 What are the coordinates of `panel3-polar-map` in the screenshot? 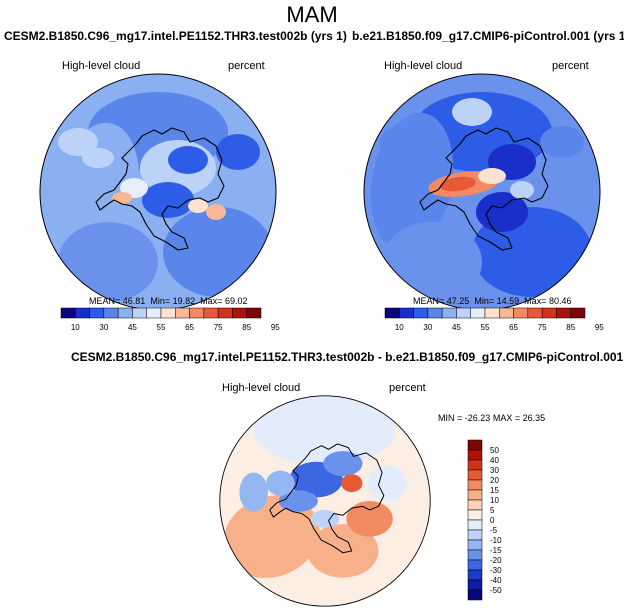 It's located at (325, 501).